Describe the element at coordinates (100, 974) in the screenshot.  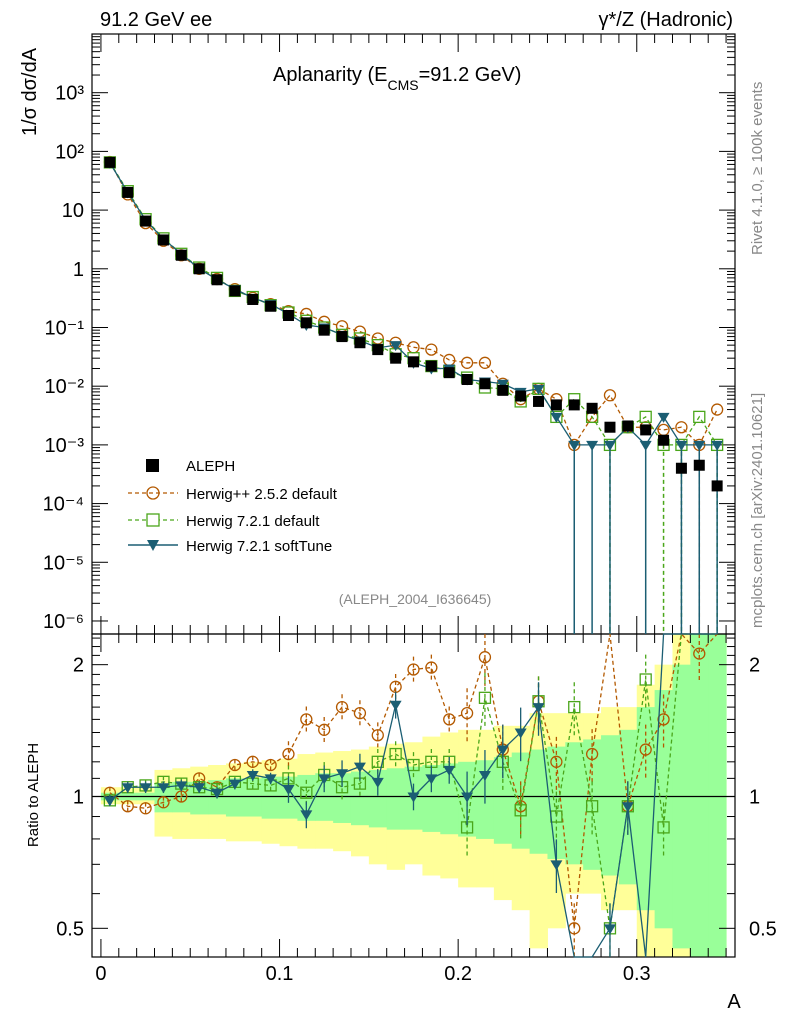
I see `x-tick-label: 0` at that location.